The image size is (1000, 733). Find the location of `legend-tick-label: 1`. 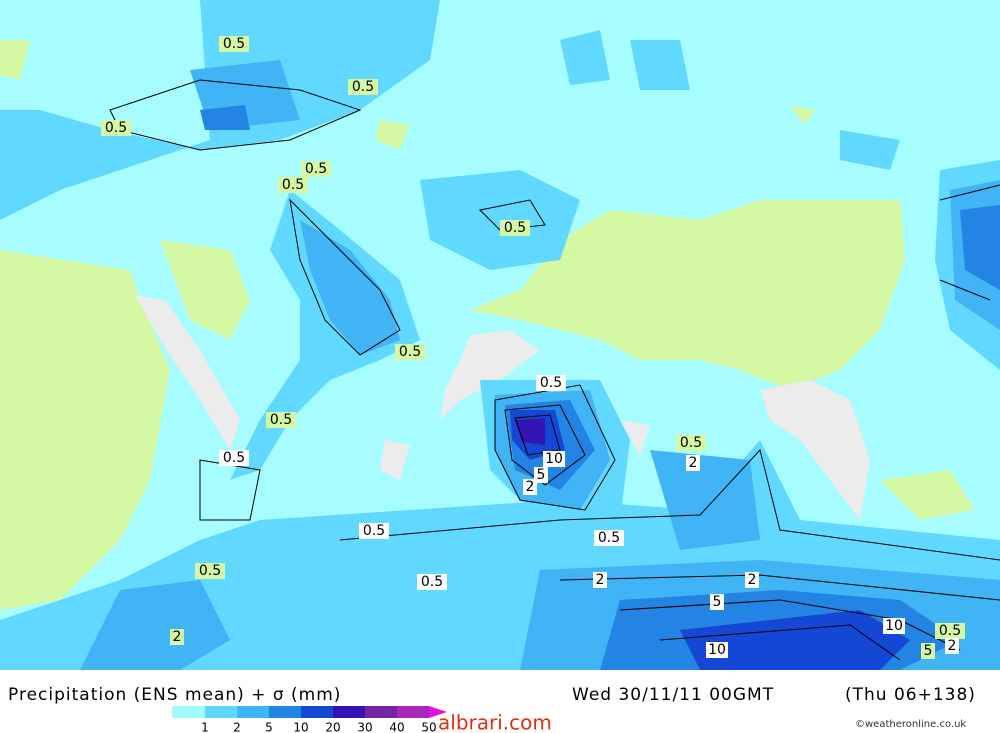

legend-tick-label: 1 is located at coordinates (205, 727).